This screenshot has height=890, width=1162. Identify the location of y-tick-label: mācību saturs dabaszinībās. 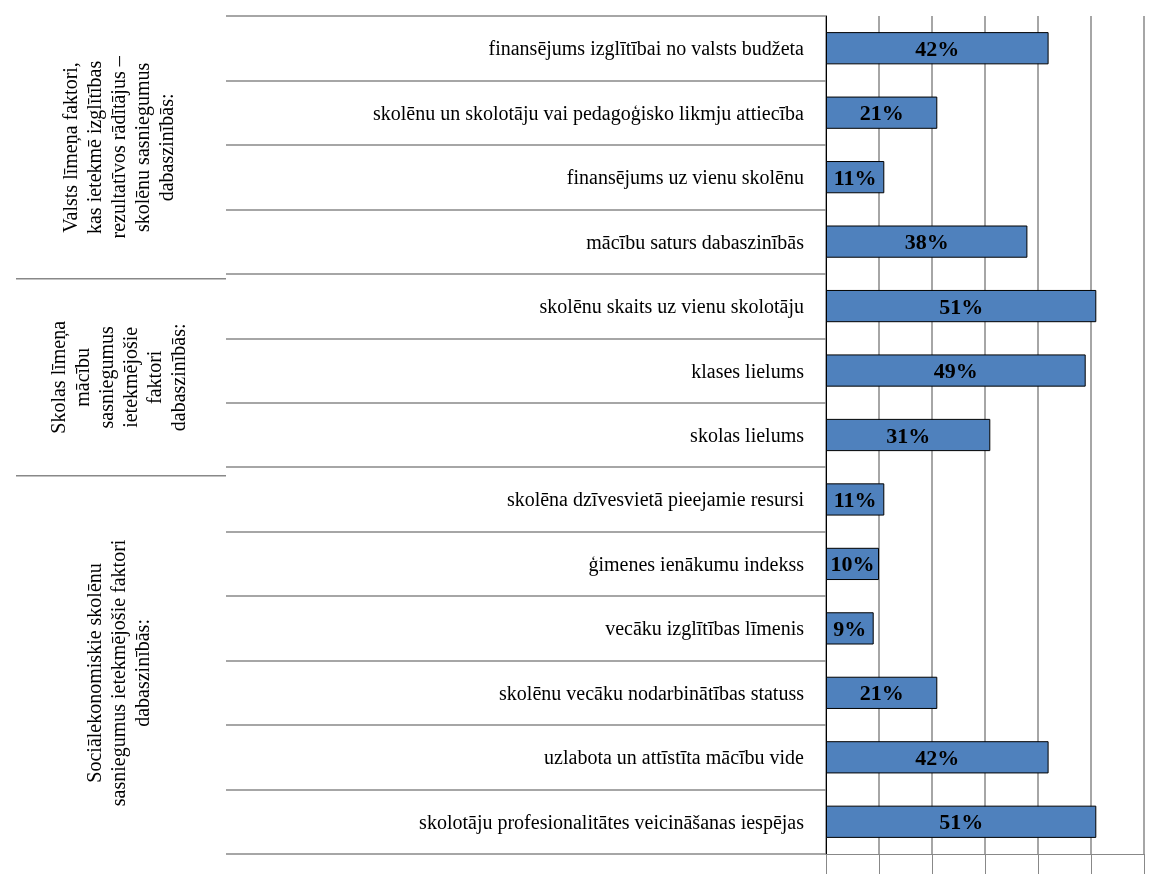
(695, 241).